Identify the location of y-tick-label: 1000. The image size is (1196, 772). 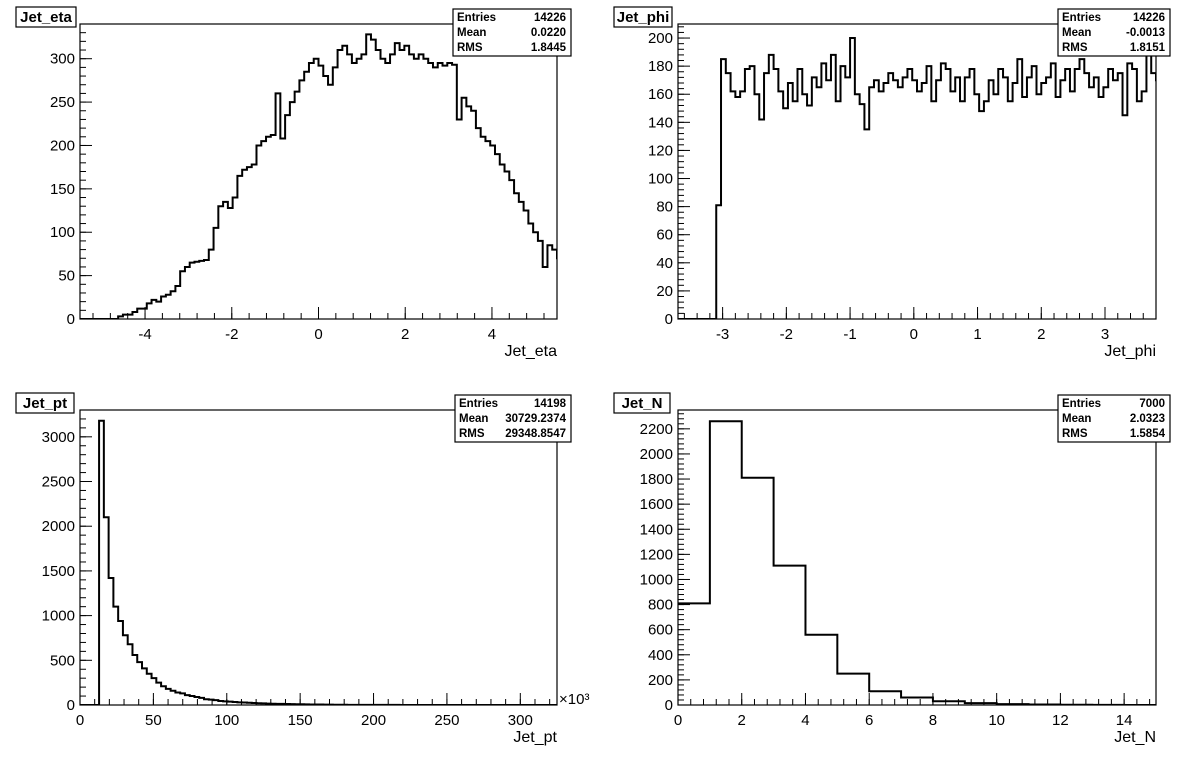
(656, 579).